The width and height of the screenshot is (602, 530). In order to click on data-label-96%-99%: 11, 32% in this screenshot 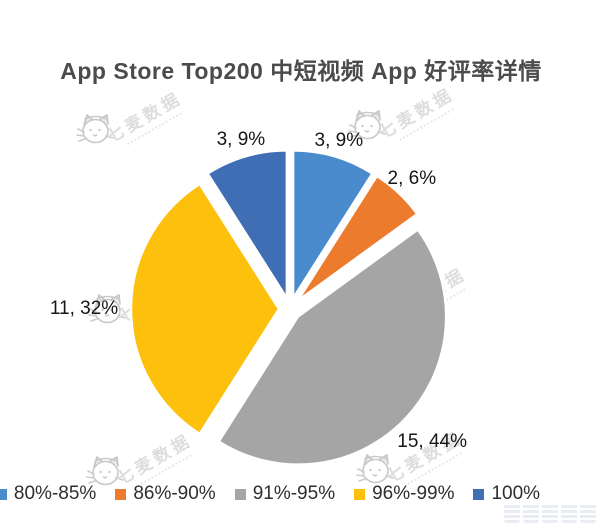, I will do `click(84, 308)`.